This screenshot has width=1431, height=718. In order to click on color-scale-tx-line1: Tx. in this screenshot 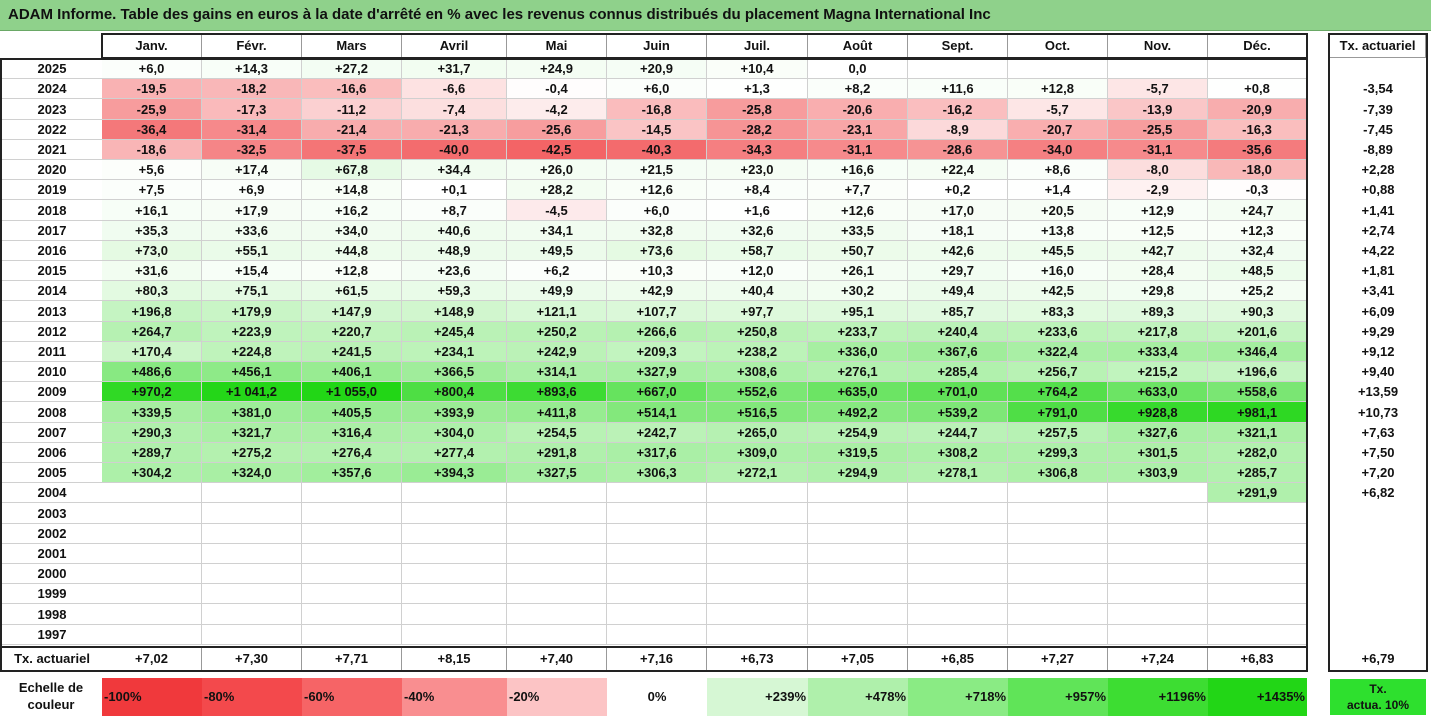, I will do `click(1378, 689)`.